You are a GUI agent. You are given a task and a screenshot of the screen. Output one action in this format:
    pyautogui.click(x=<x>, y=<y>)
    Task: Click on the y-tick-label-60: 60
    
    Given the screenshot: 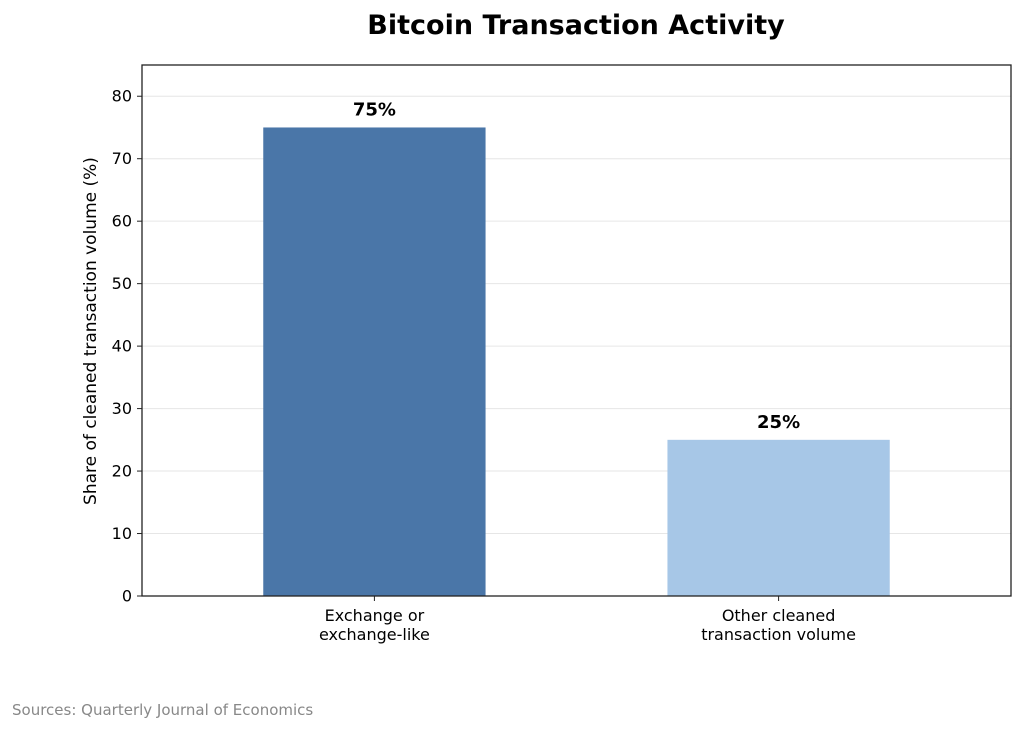 What is the action you would take?
    pyautogui.click(x=122, y=221)
    